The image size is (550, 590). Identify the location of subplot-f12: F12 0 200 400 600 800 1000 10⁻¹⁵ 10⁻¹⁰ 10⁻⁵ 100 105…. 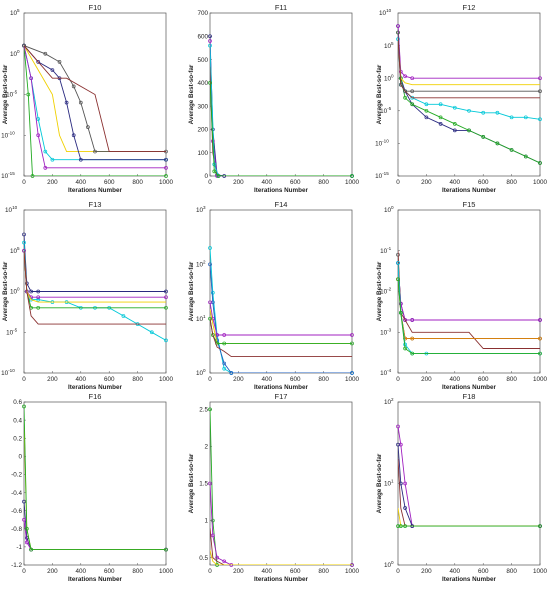
(461, 98).